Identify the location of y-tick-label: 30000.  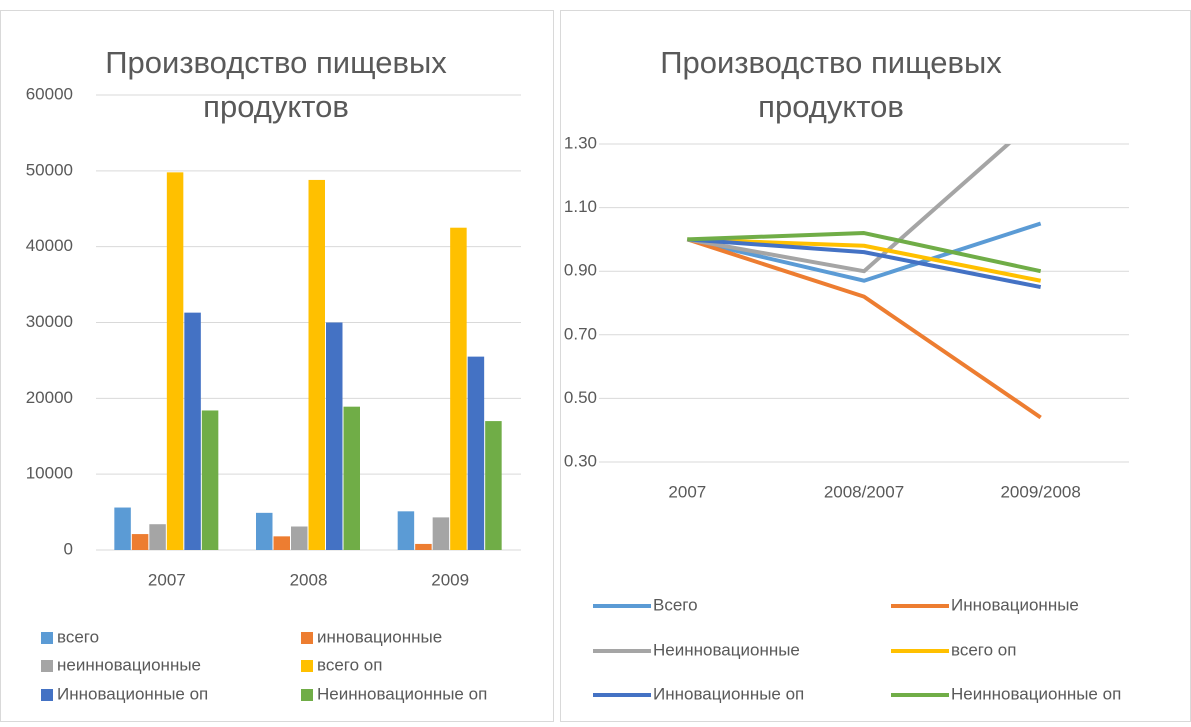
(49, 321).